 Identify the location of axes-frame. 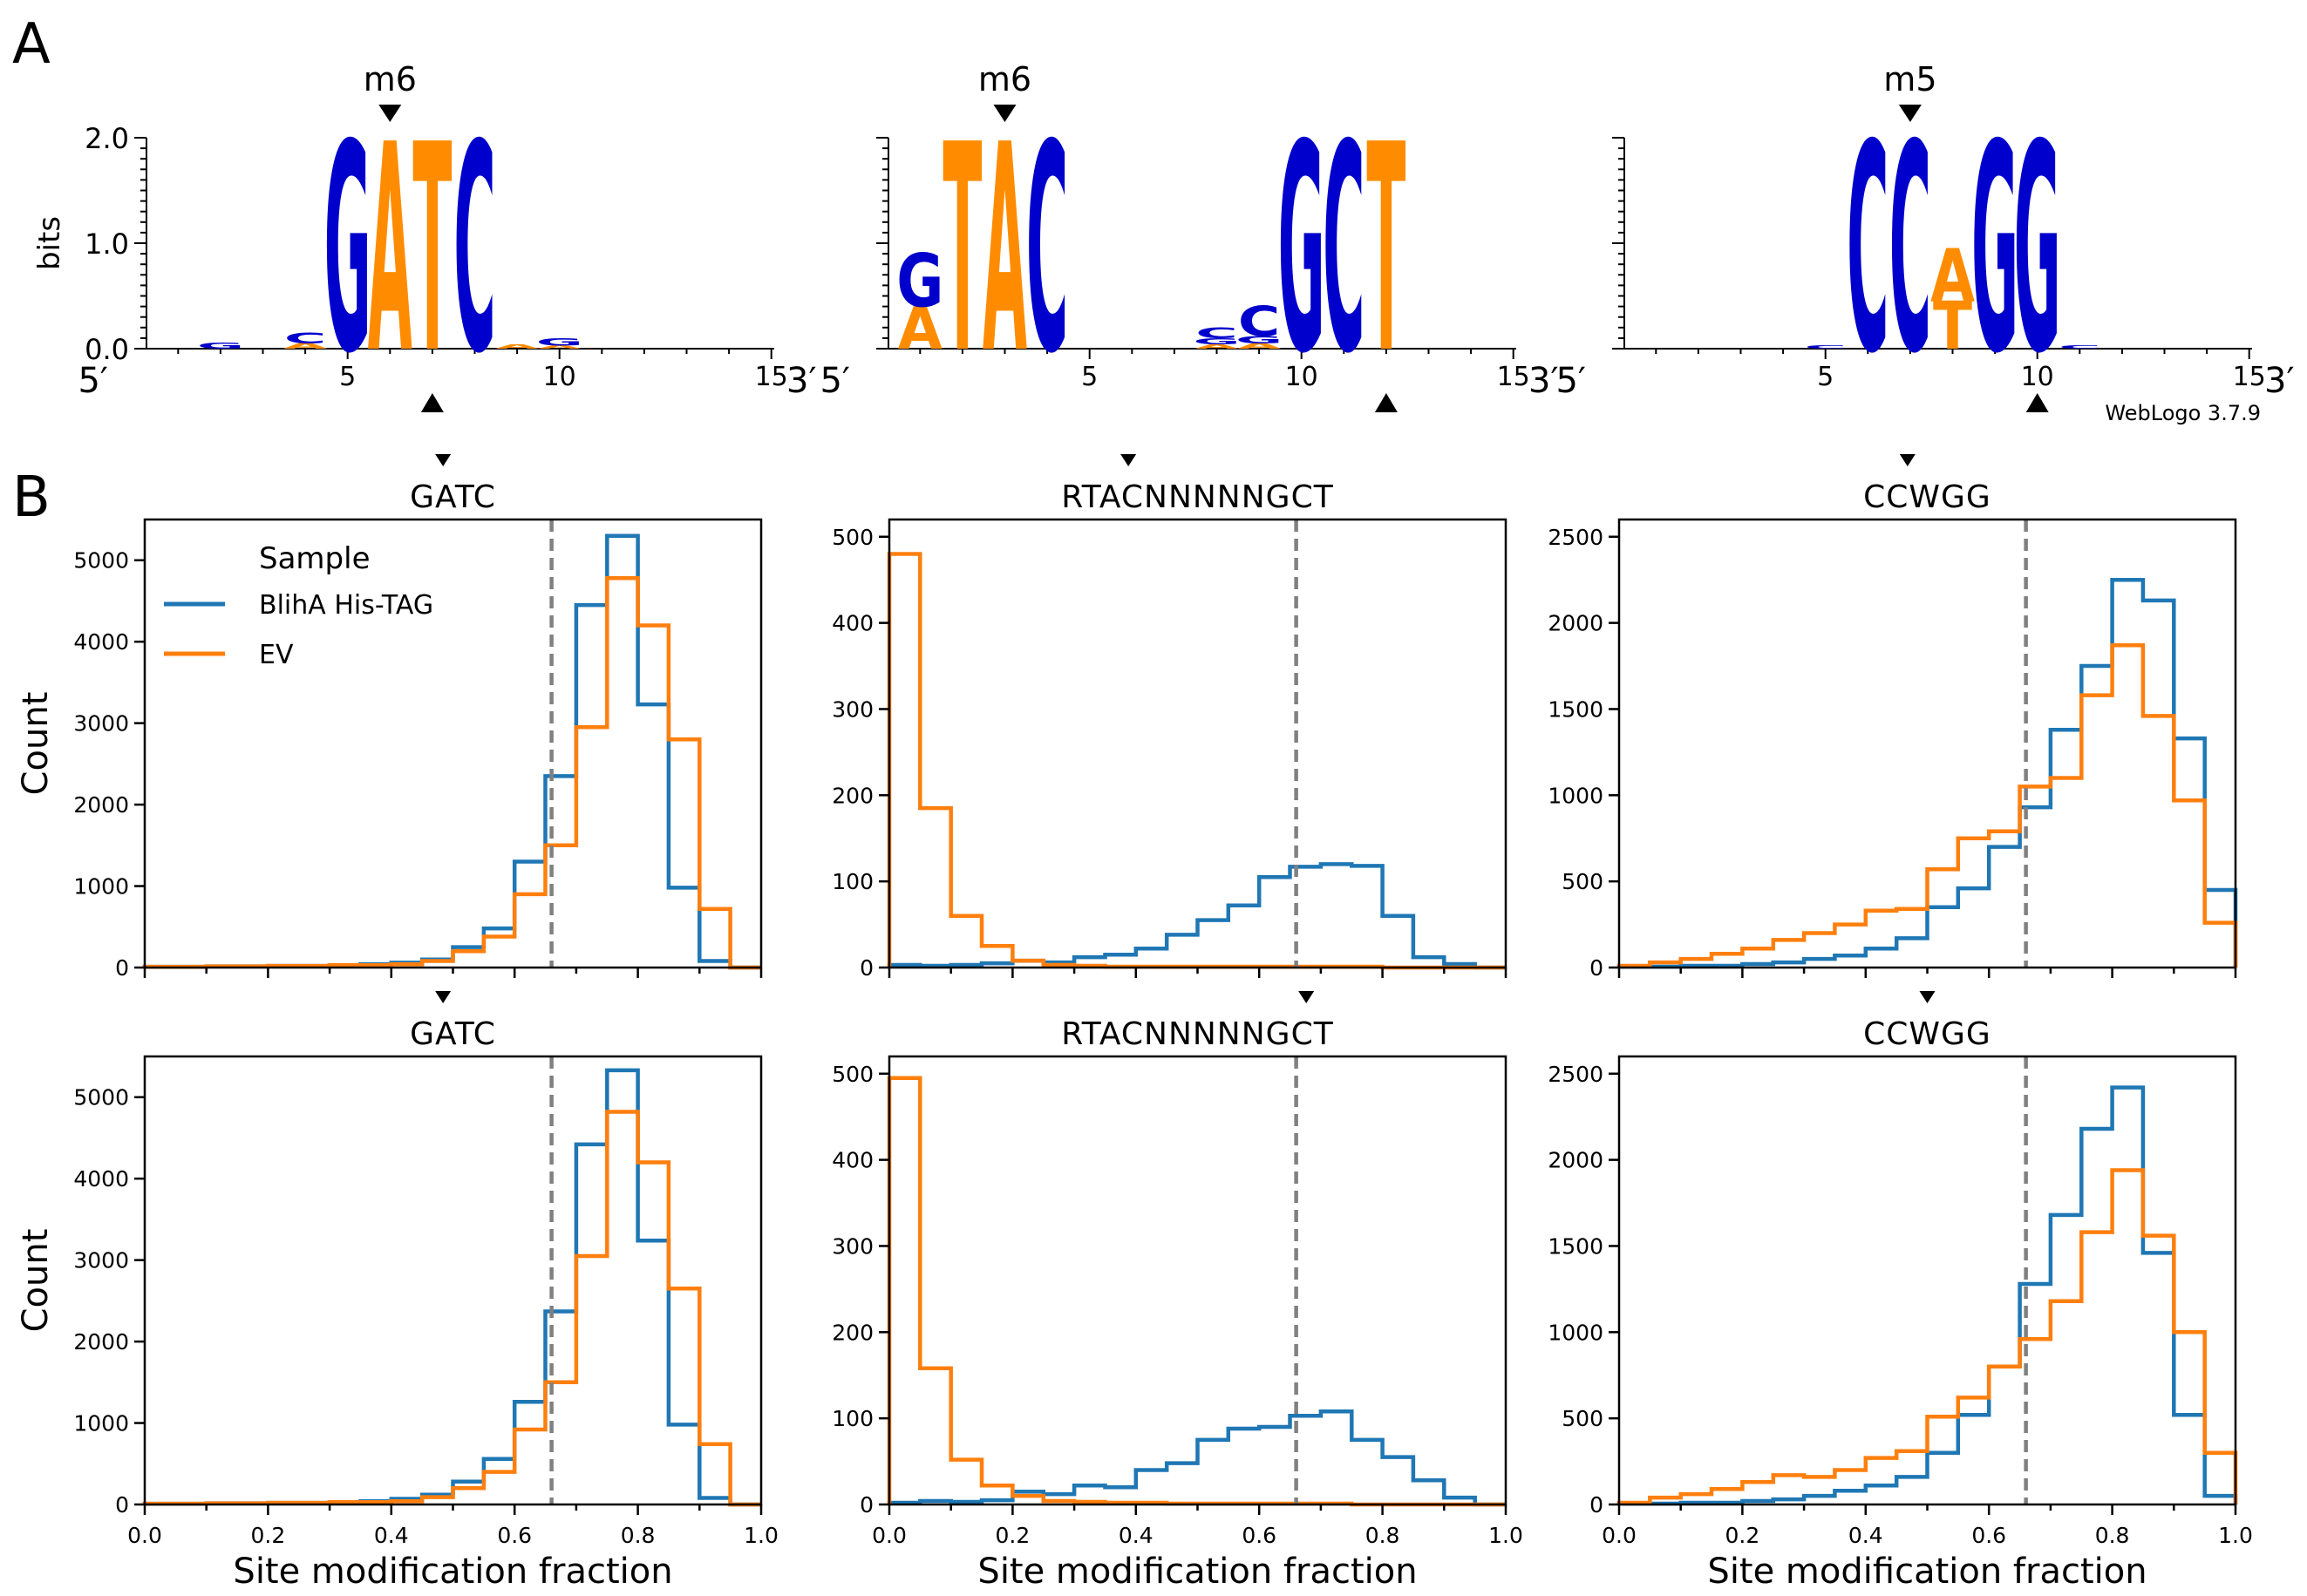
(1198, 743).